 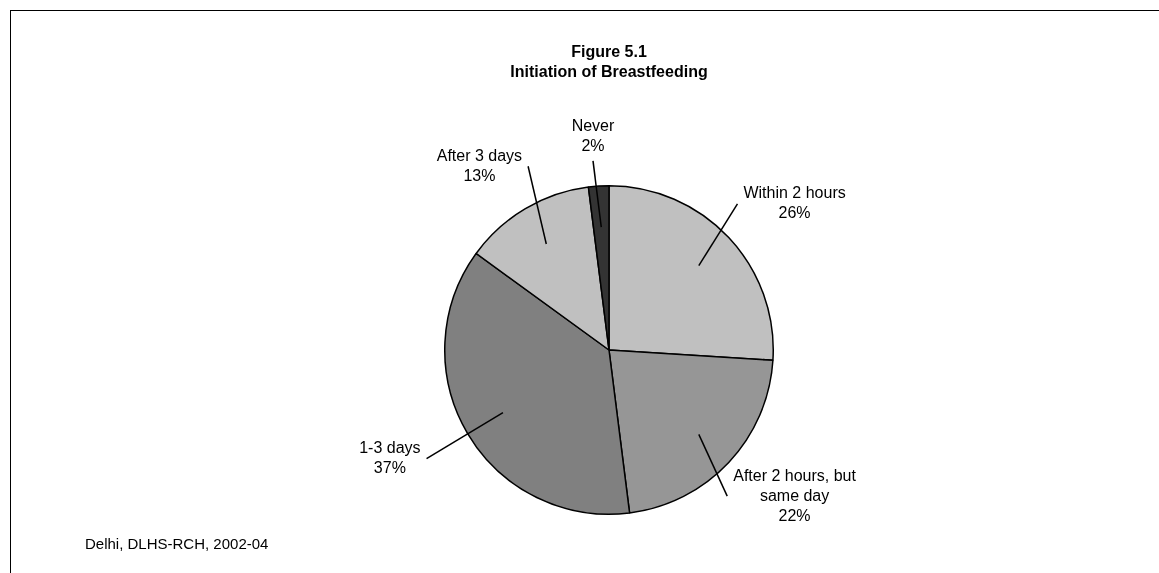 What do you see at coordinates (593, 126) in the screenshot?
I see `slice-label: Never` at bounding box center [593, 126].